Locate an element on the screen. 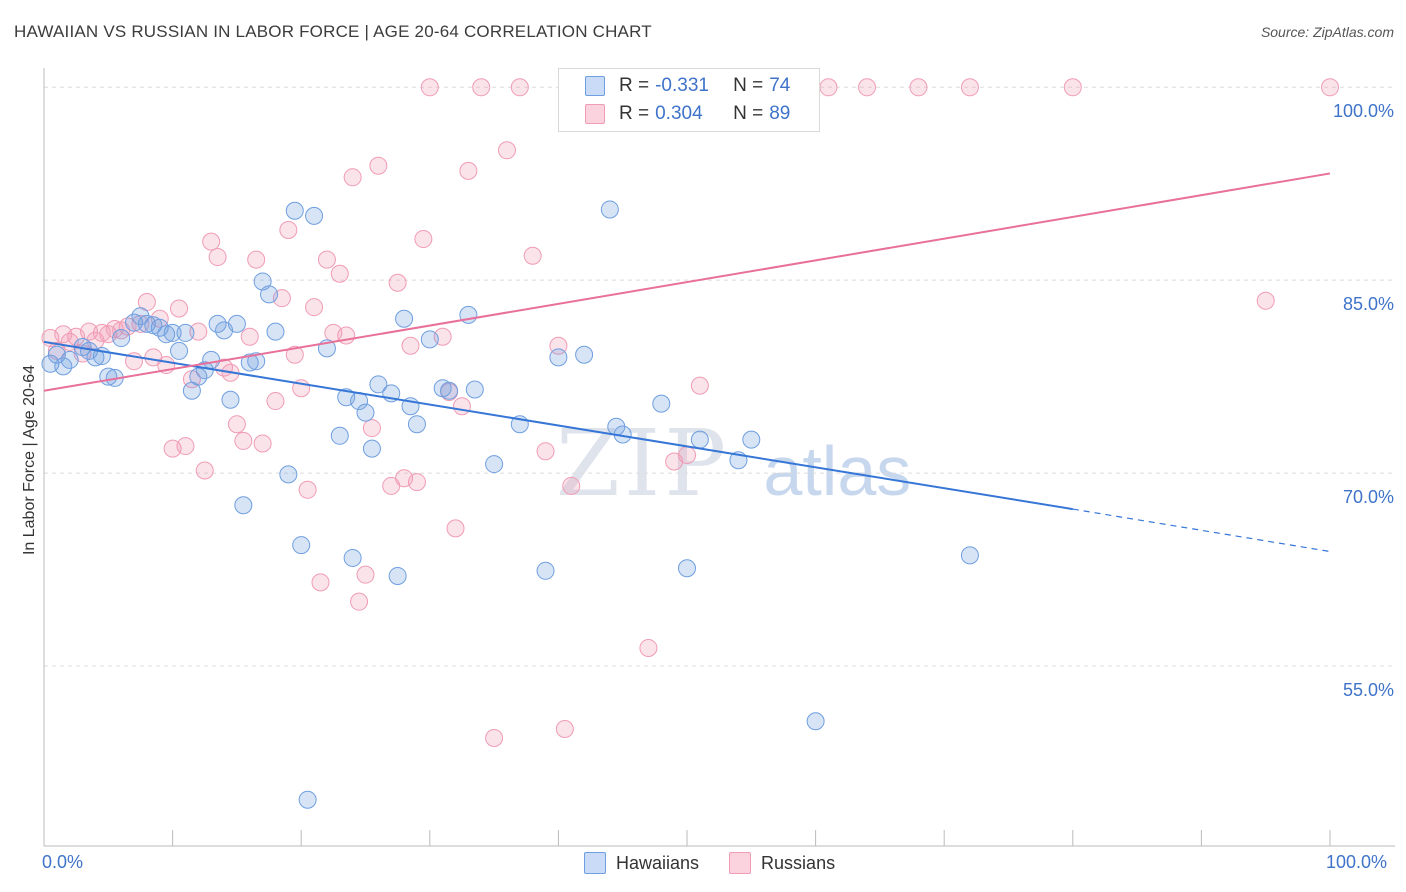 This screenshot has width=1406, height=892. russians-swatch is located at coordinates (595, 114).